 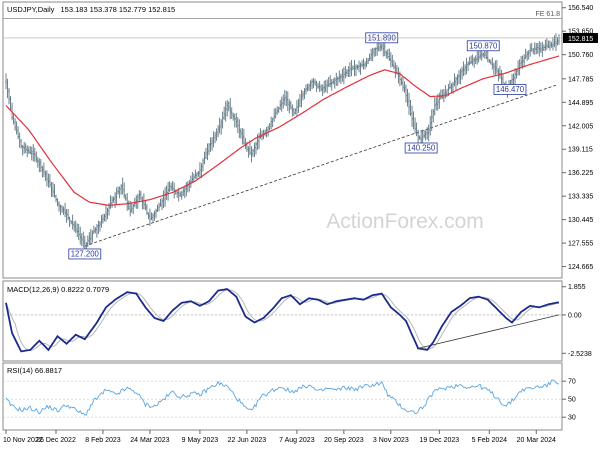 What do you see at coordinates (439, 440) in the screenshot?
I see `x-tick-label: 19 Dec 2023` at bounding box center [439, 440].